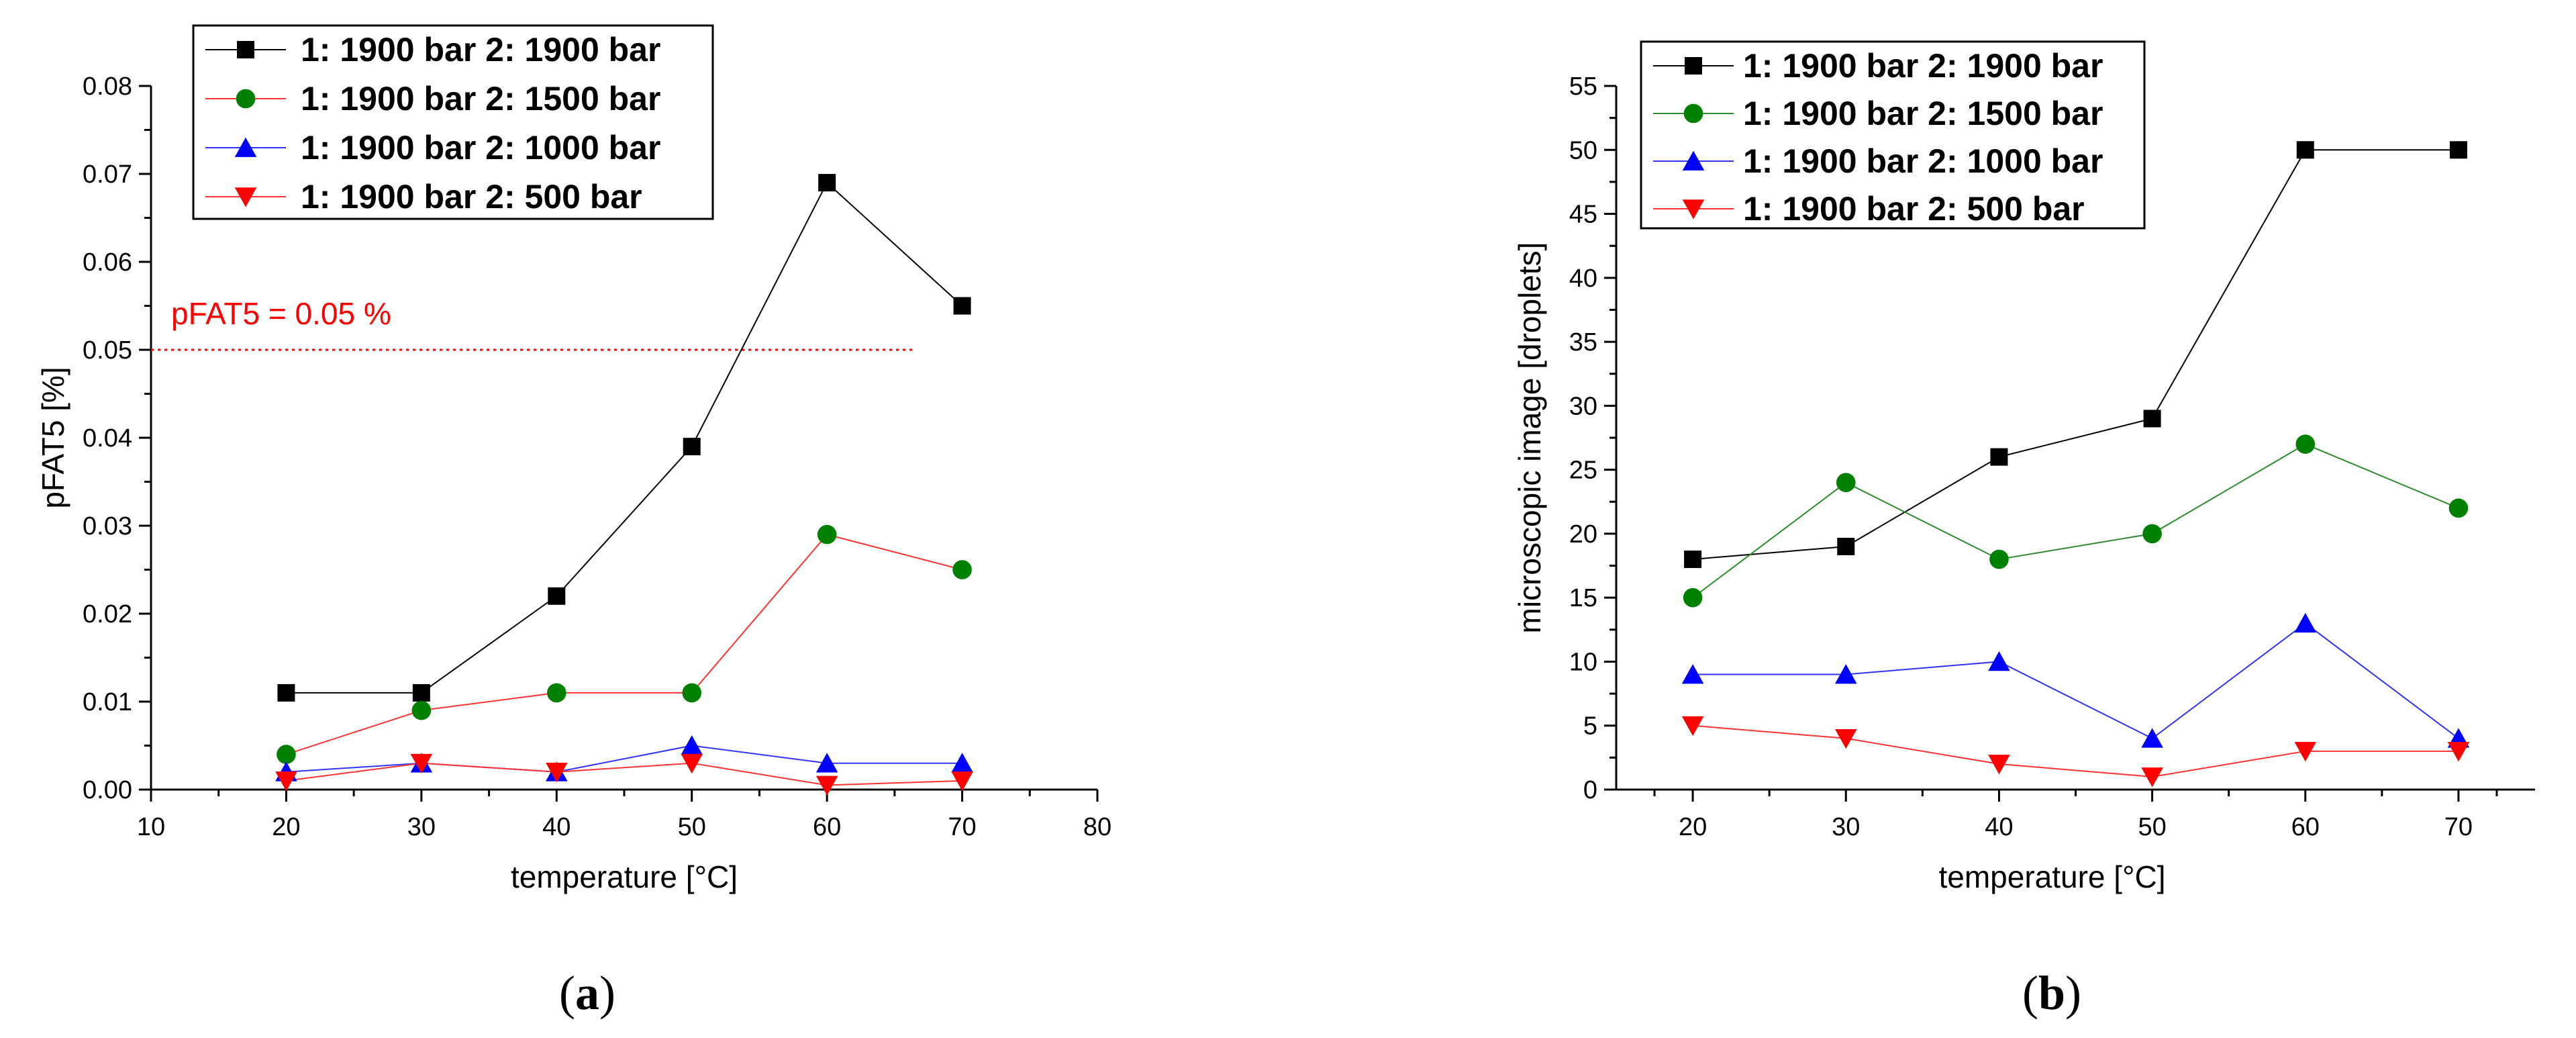  Describe the element at coordinates (1583, 406) in the screenshot. I see `chart-b-y-tick-label: 30` at that location.